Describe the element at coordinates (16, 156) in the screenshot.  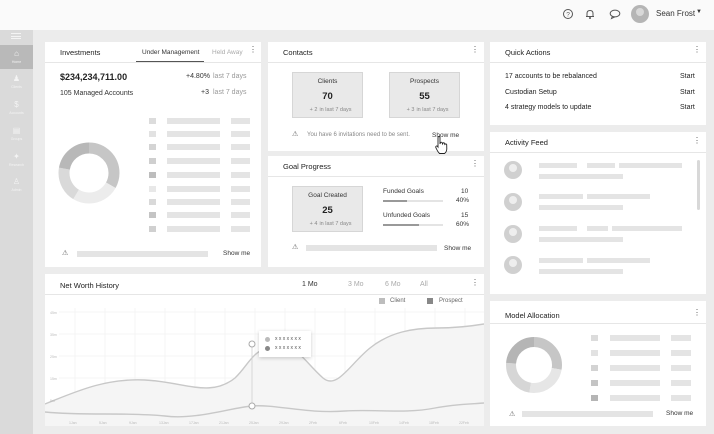
I see `research-icon: ✦` at that location.